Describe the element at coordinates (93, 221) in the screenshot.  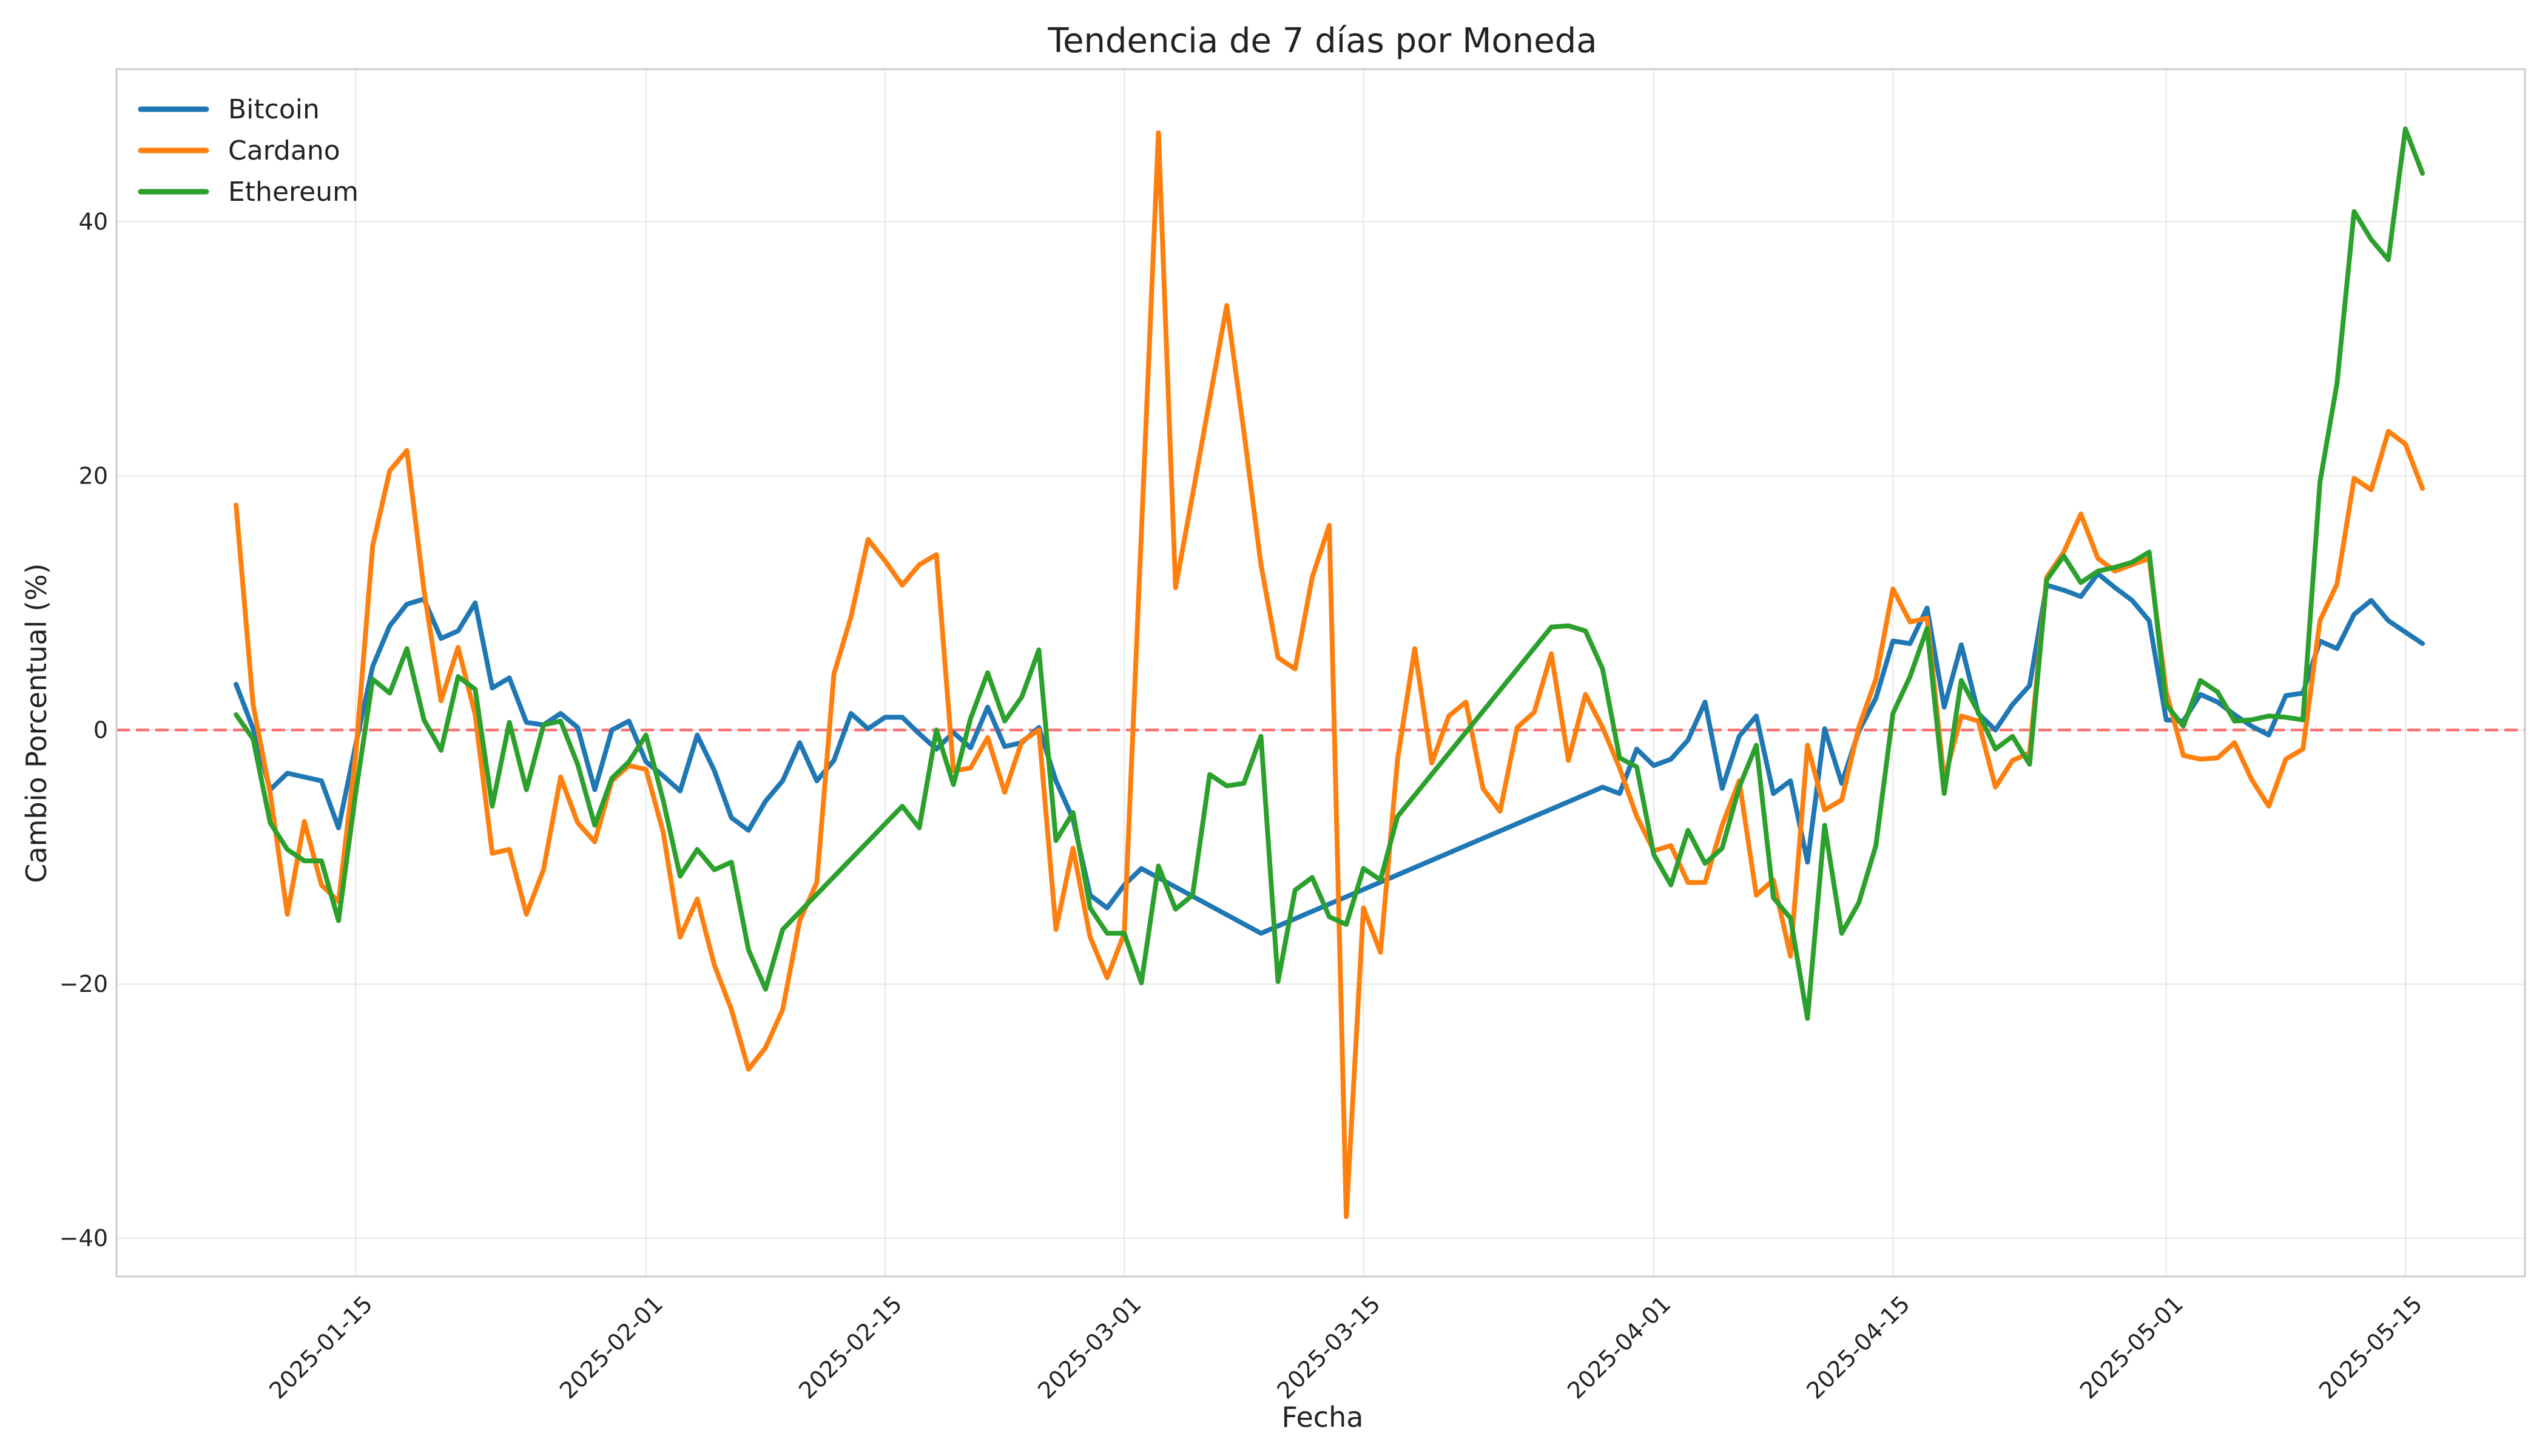
I see `y-tick-label: 40` at that location.